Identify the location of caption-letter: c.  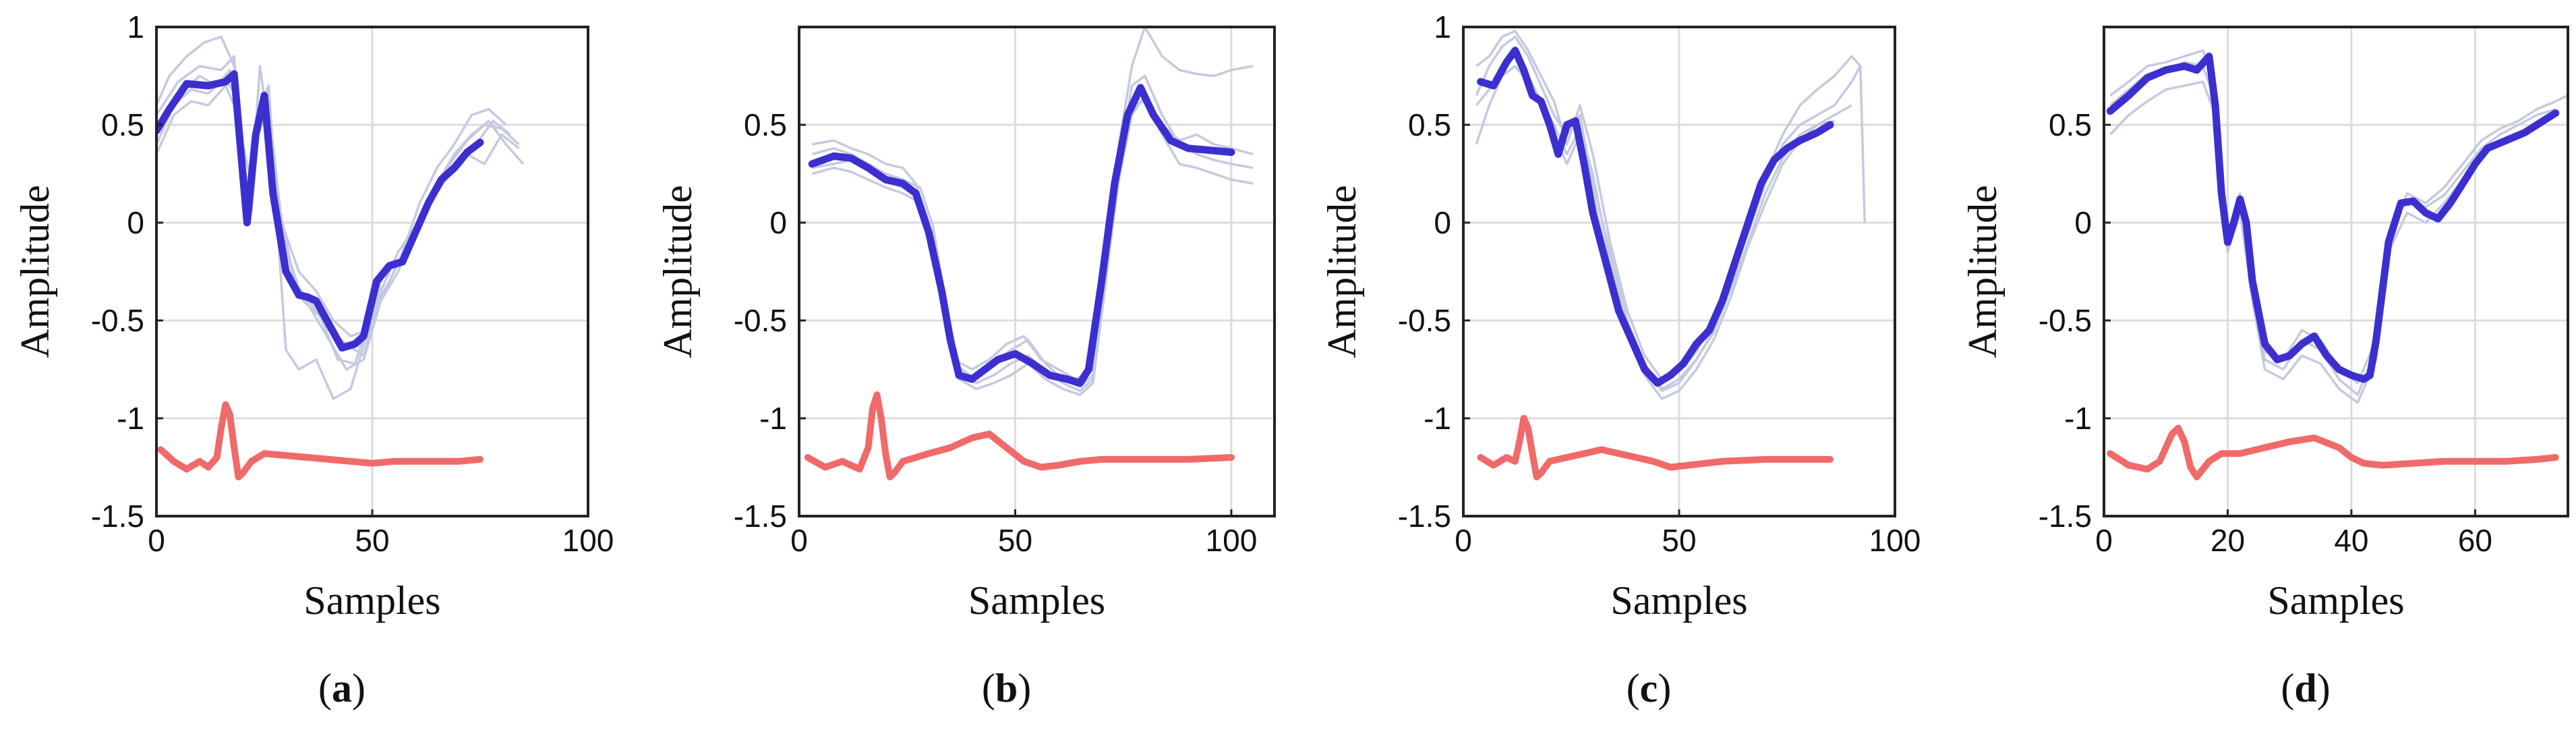
(1649, 688).